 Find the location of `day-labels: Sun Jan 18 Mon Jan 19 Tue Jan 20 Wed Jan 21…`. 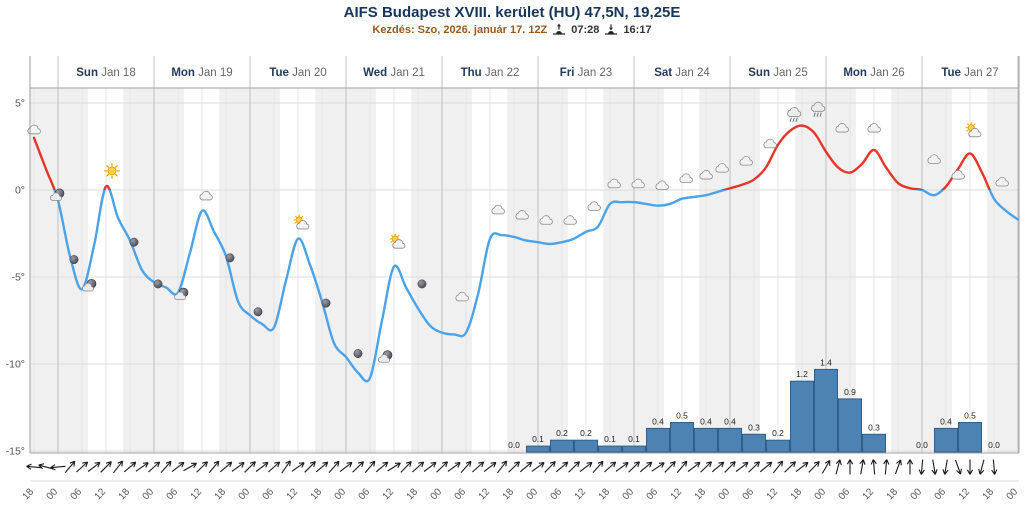

day-labels: Sun Jan 18 Mon Jan 19 Tue Jan 20 Wed Jan 21… is located at coordinates (537, 73).